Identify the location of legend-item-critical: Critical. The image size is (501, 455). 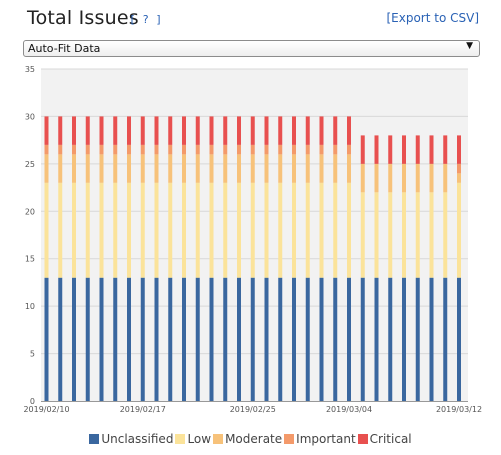
(384, 439).